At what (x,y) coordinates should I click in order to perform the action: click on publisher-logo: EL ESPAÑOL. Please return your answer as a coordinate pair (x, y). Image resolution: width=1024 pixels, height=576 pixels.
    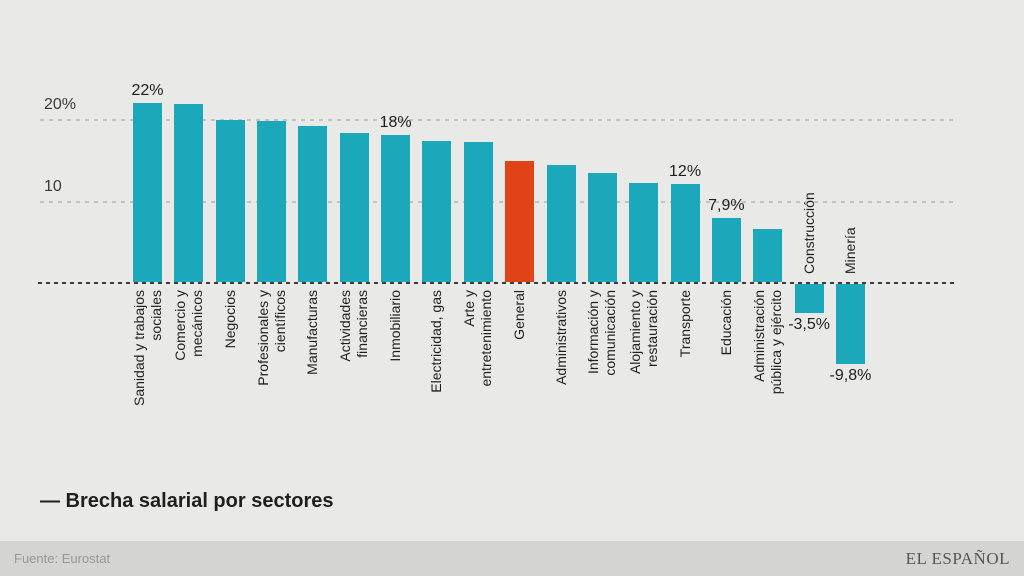
    Looking at the image, I should click on (957, 558).